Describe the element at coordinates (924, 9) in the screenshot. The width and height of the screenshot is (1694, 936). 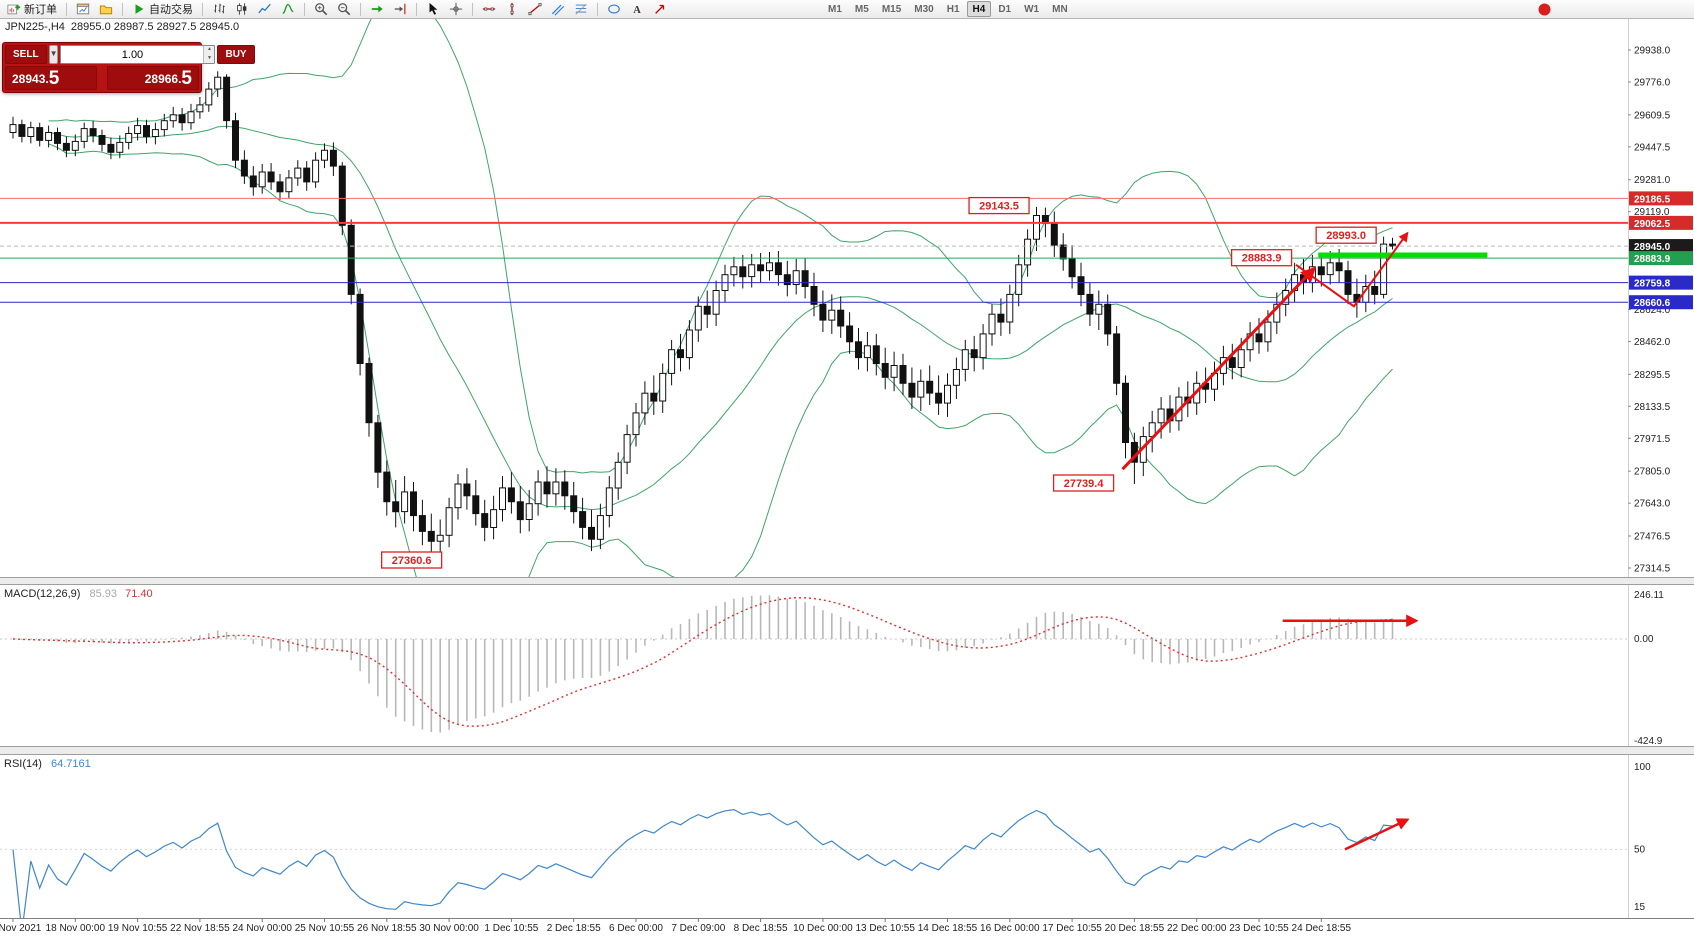
I see `timeframe-m30-button: M30` at that location.